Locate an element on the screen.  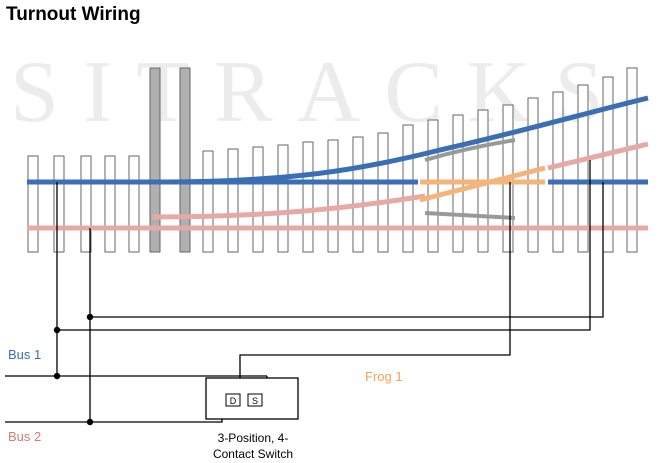
switch-caption: 3-Position, 4- Contact Switch is located at coordinates (253, 446).